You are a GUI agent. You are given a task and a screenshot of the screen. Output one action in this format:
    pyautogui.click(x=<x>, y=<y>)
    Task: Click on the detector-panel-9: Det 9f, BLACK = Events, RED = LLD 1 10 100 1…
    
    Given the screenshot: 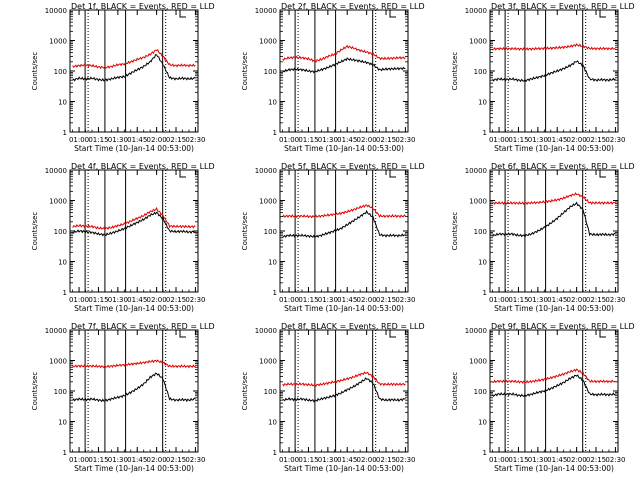 What is the action you would take?
    pyautogui.click(x=543, y=397)
    